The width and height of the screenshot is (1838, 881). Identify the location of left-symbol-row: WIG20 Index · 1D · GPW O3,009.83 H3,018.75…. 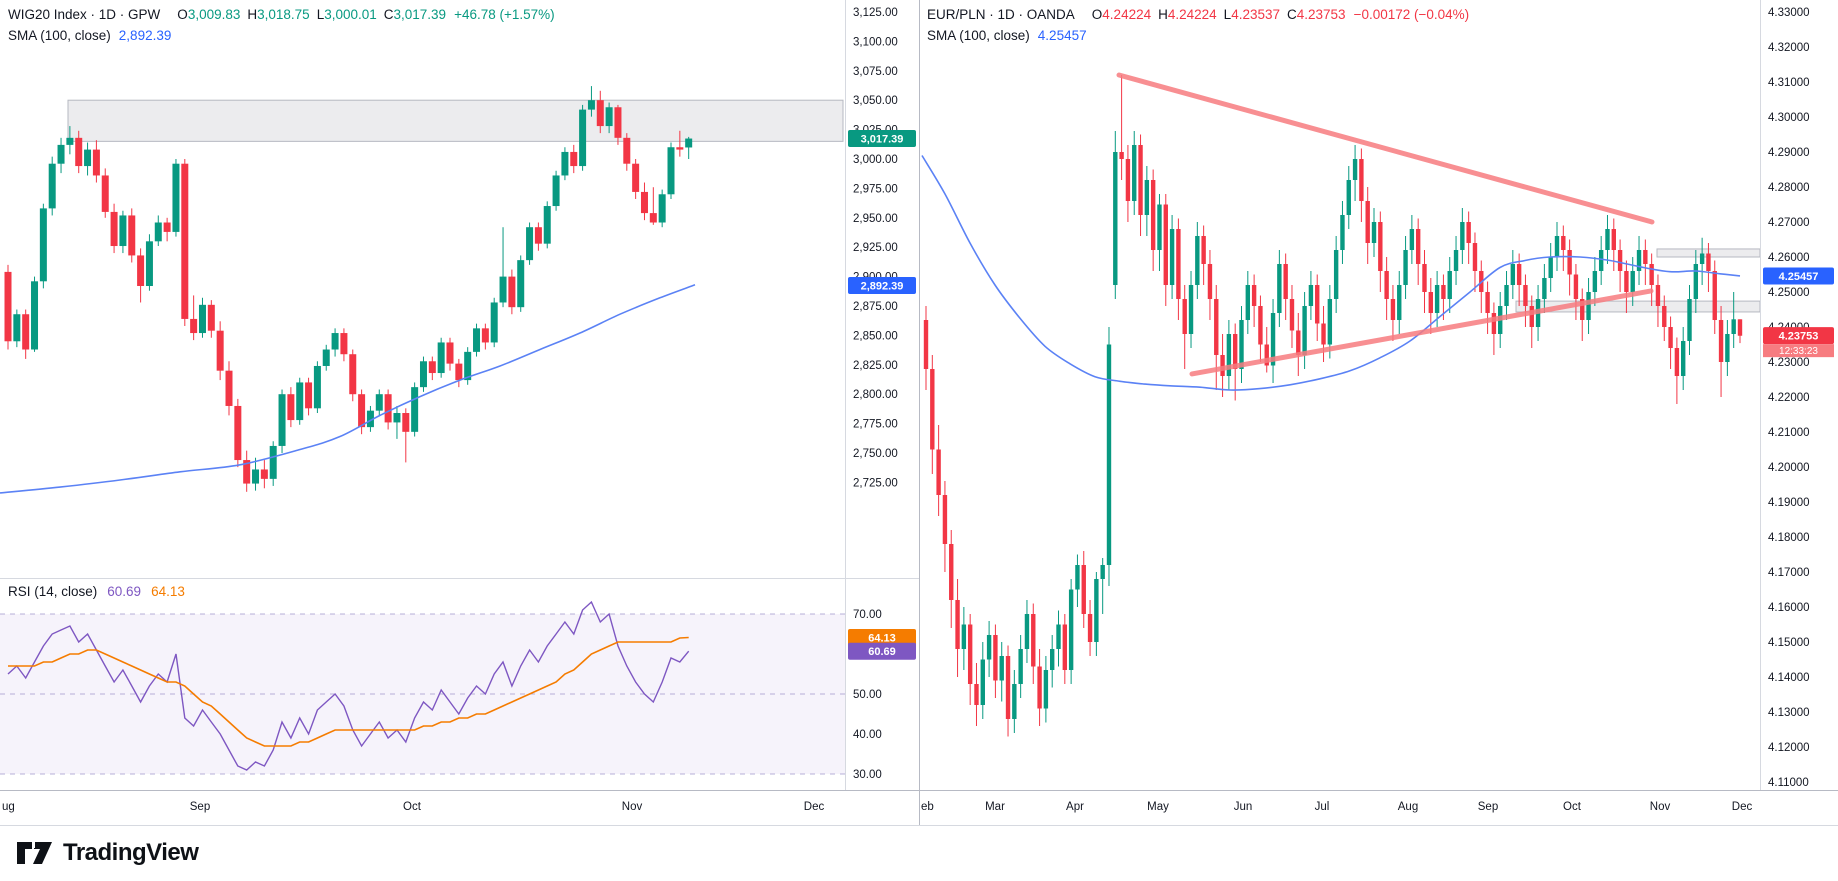
(281, 15).